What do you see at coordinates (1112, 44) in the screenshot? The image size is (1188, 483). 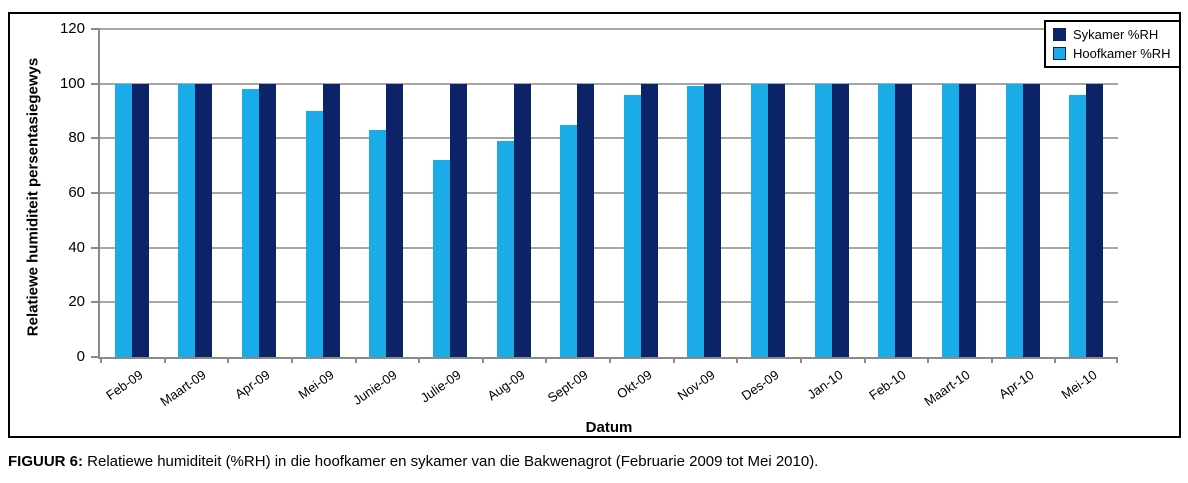 I see `legend: Sykamer %RH Hoofkamer %RH` at bounding box center [1112, 44].